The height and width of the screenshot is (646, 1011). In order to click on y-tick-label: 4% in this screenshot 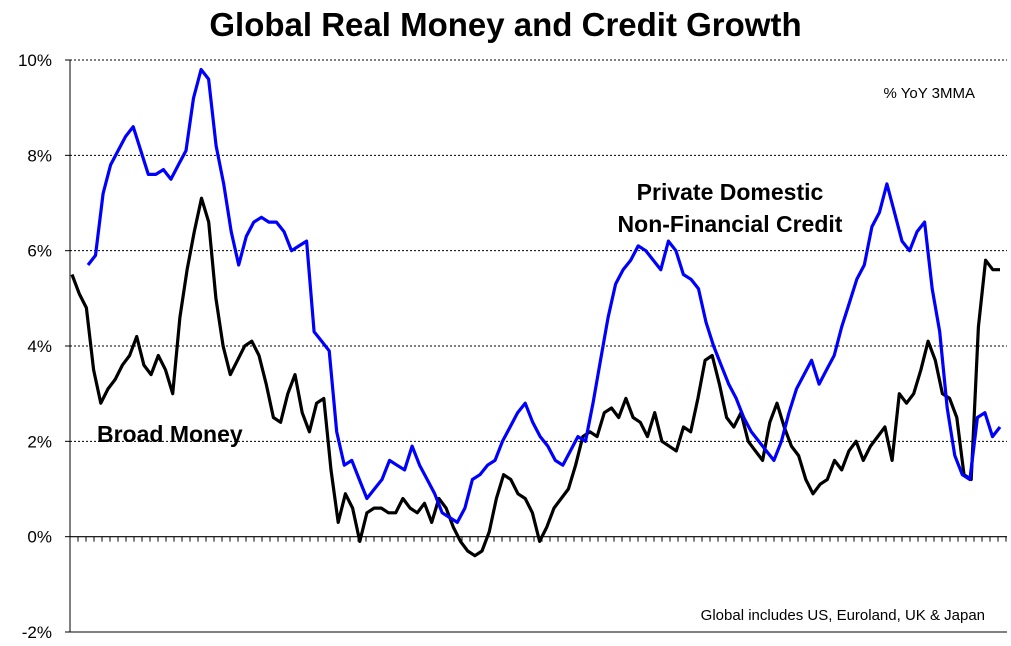, I will do `click(39, 346)`.